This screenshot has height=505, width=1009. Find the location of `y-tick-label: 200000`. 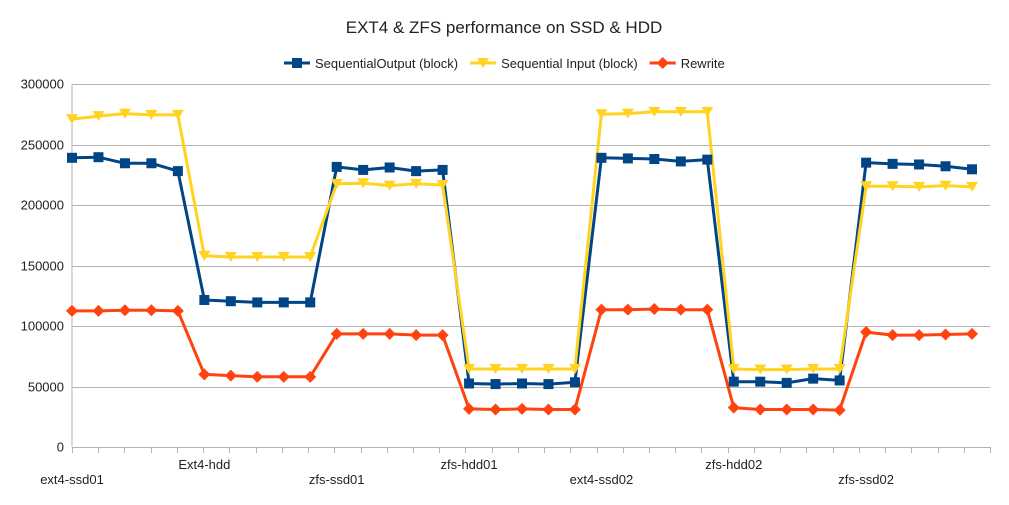

y-tick-label: 200000 is located at coordinates (42, 205).